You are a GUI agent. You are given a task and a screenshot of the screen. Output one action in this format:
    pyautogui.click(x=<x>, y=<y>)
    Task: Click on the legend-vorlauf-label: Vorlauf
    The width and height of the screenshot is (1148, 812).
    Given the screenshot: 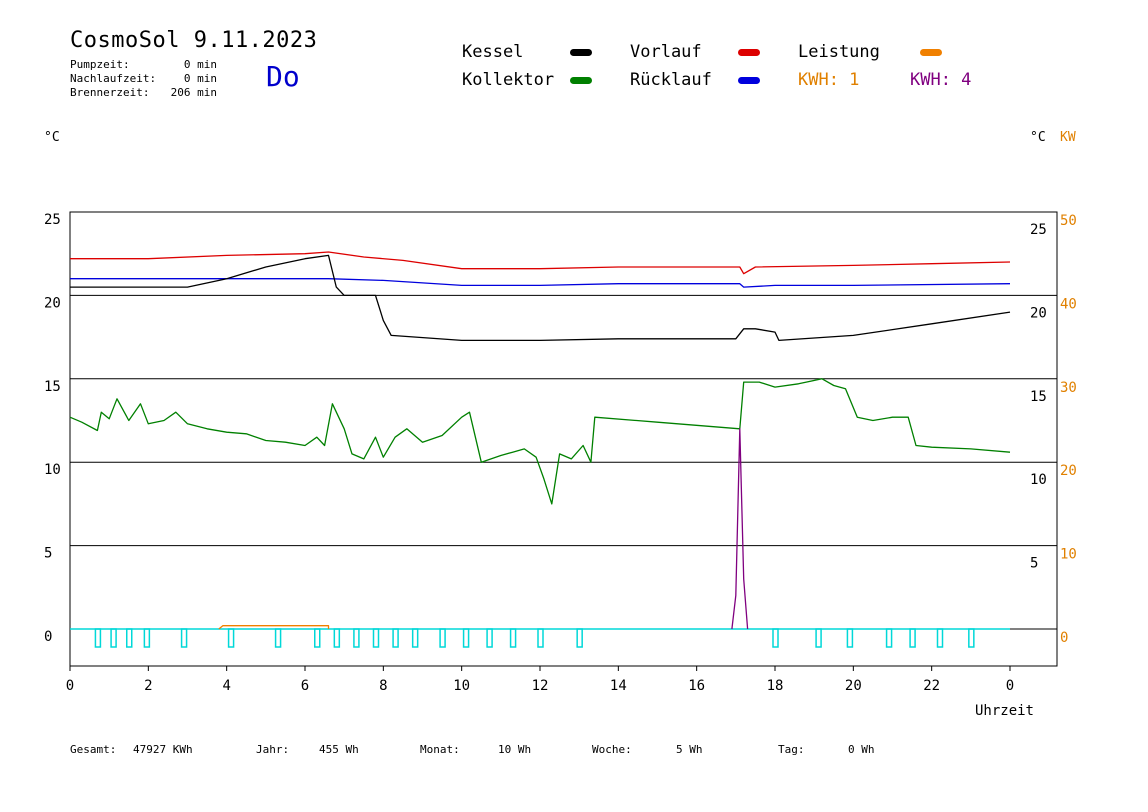 What is the action you would take?
    pyautogui.click(x=666, y=52)
    